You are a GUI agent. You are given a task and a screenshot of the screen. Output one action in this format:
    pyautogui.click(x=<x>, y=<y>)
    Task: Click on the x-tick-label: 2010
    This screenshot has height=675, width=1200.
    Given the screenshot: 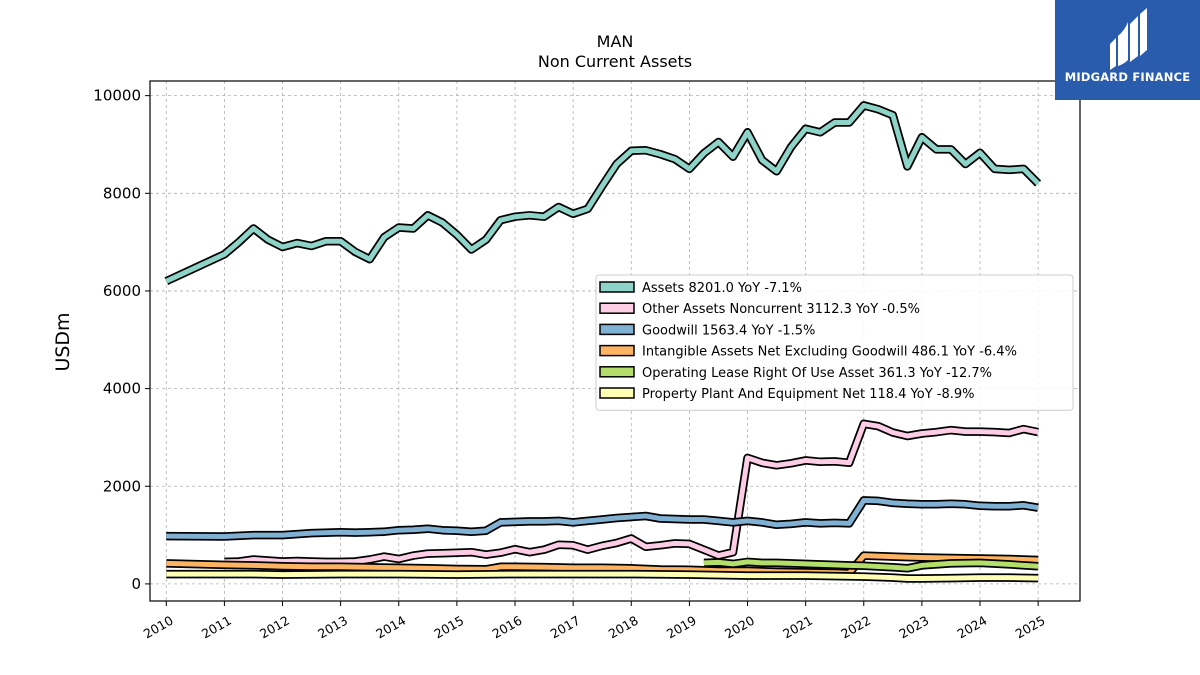 What is the action you would take?
    pyautogui.click(x=158, y=627)
    